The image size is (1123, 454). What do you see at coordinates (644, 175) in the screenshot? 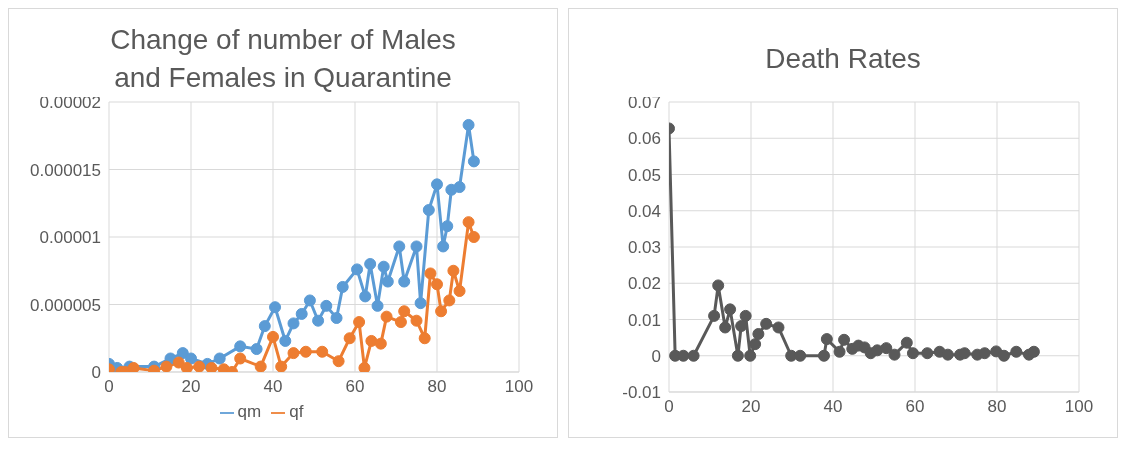
I see `y-tick-label: 0.05` at bounding box center [644, 175].